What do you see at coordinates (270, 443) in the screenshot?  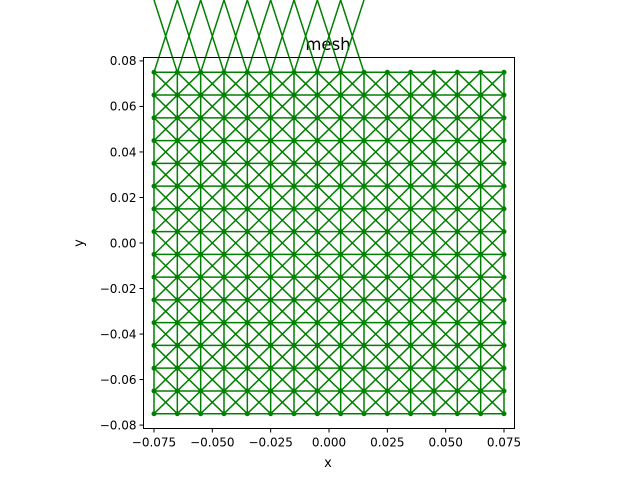 I see `x-tick-label: −0.025` at bounding box center [270, 443].